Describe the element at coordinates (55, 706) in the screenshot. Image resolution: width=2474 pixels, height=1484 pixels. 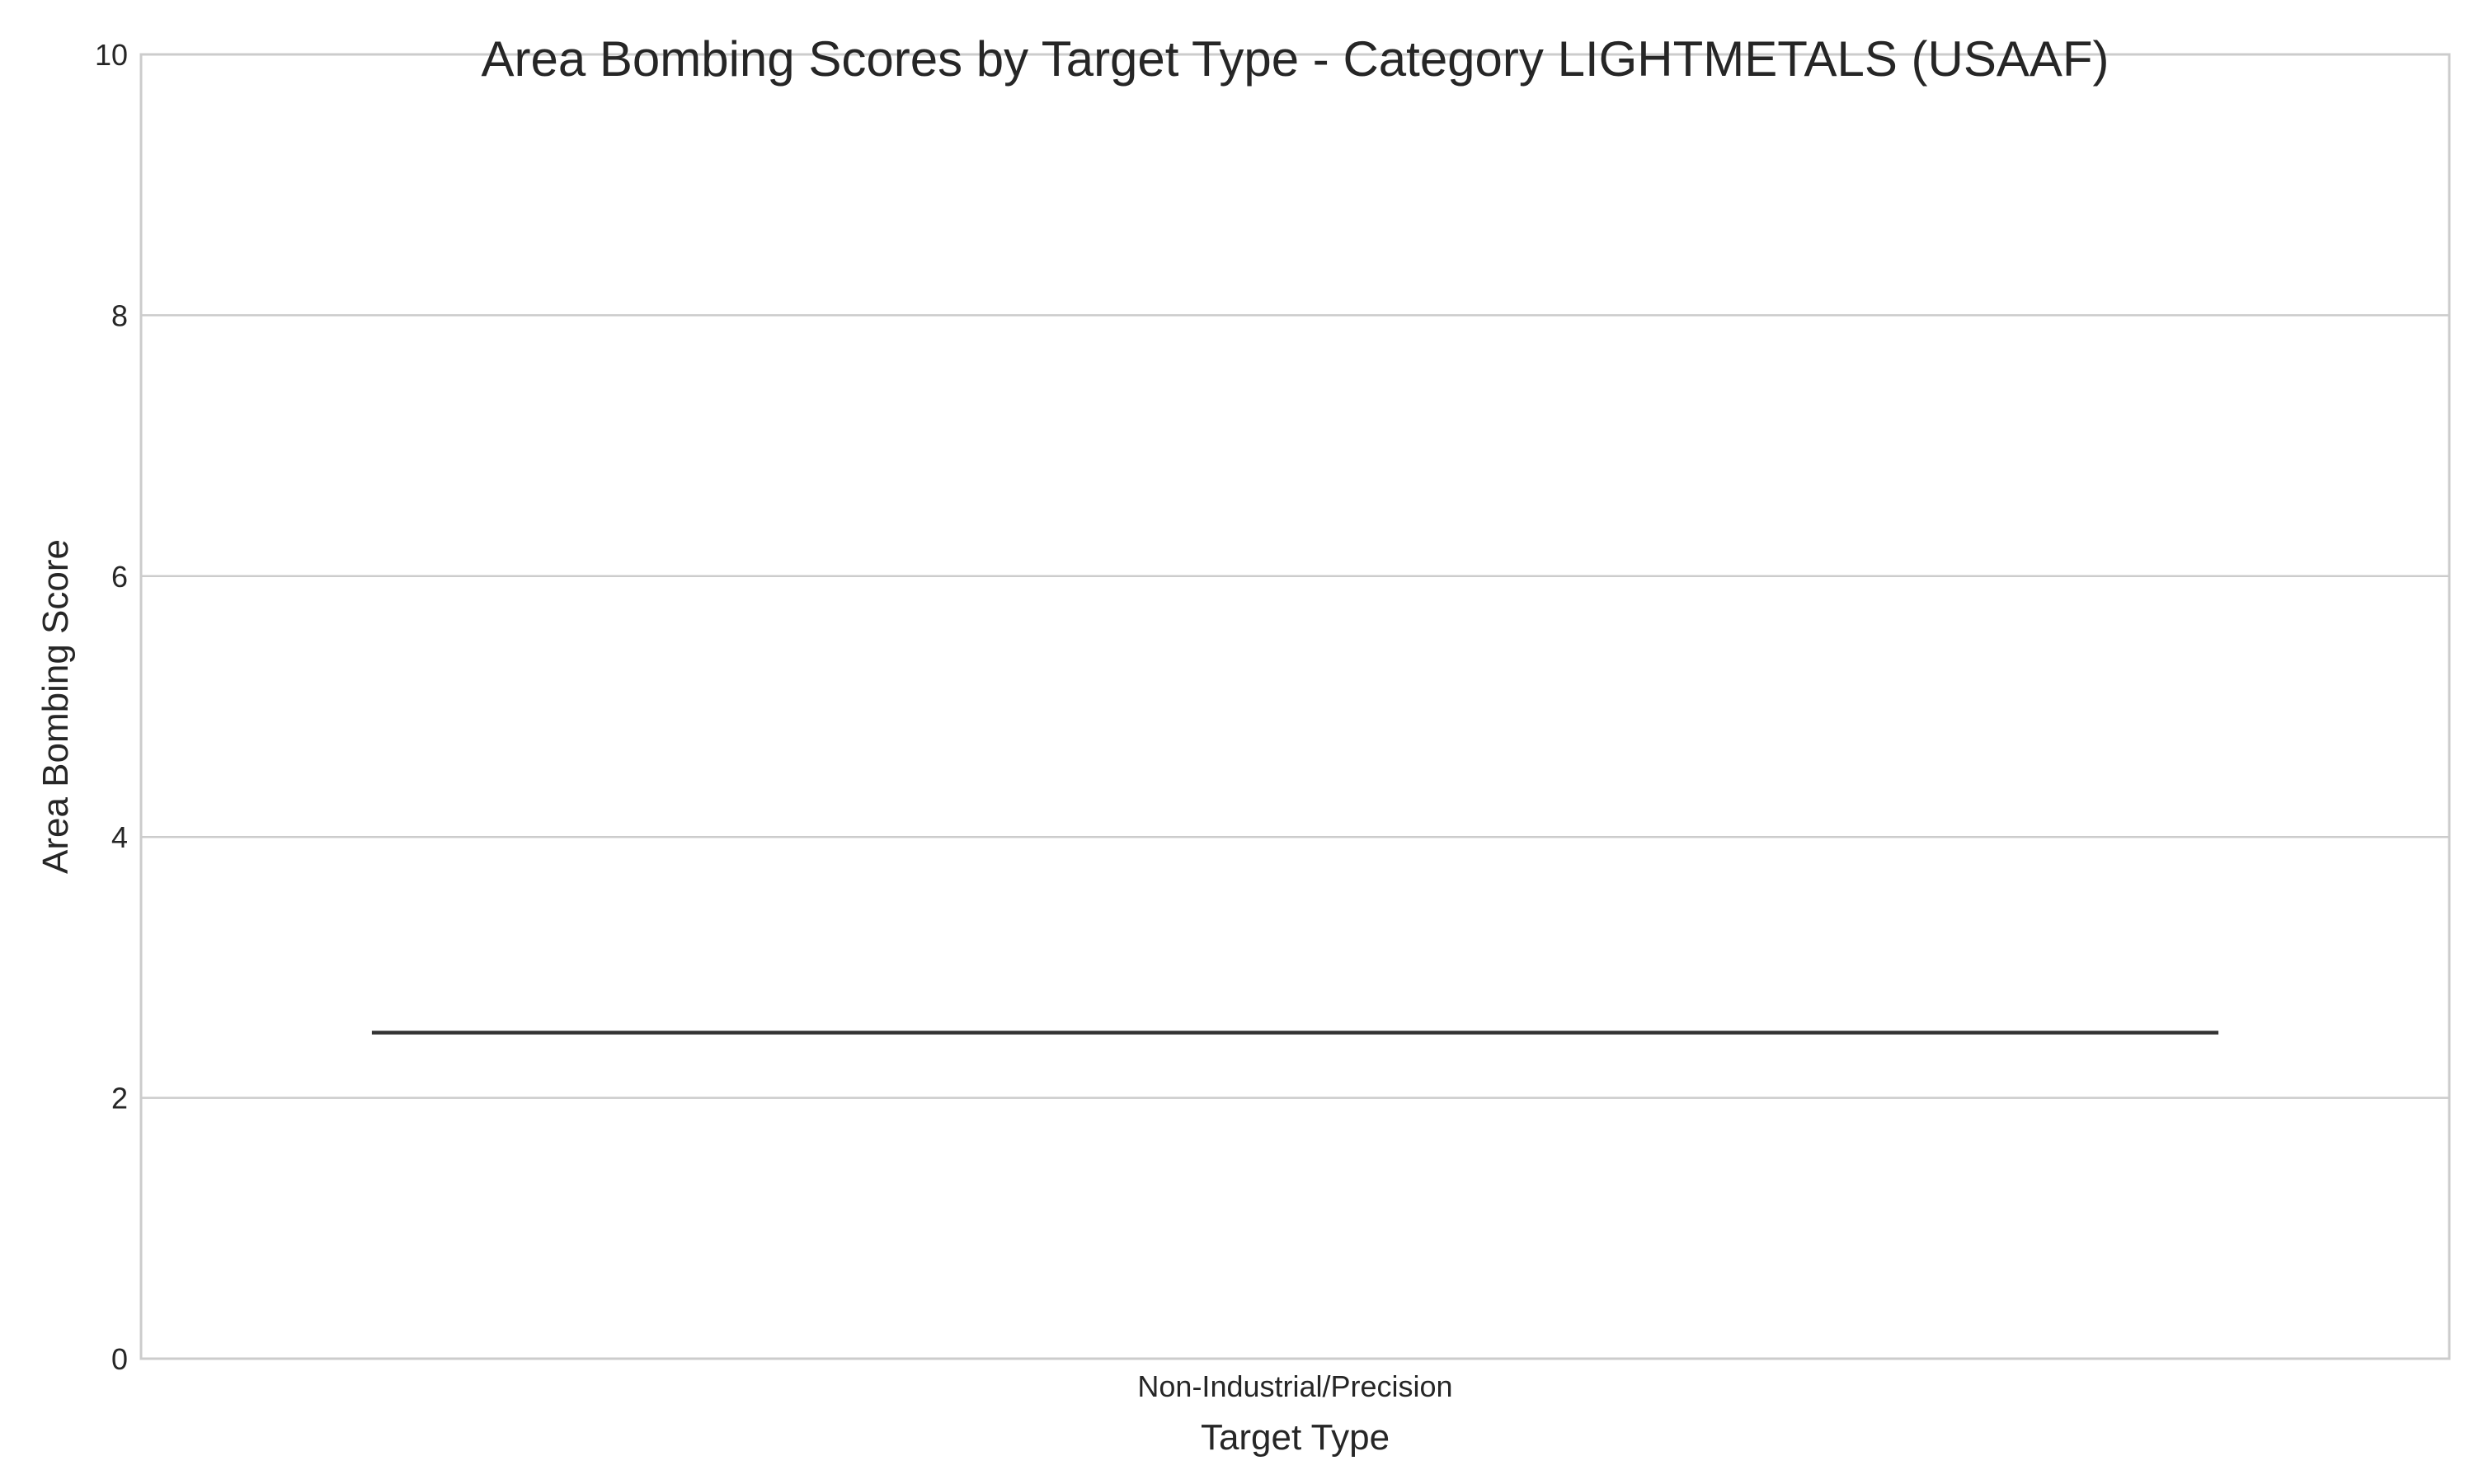
I see `y-axis-label: Area Bombing Score` at that location.